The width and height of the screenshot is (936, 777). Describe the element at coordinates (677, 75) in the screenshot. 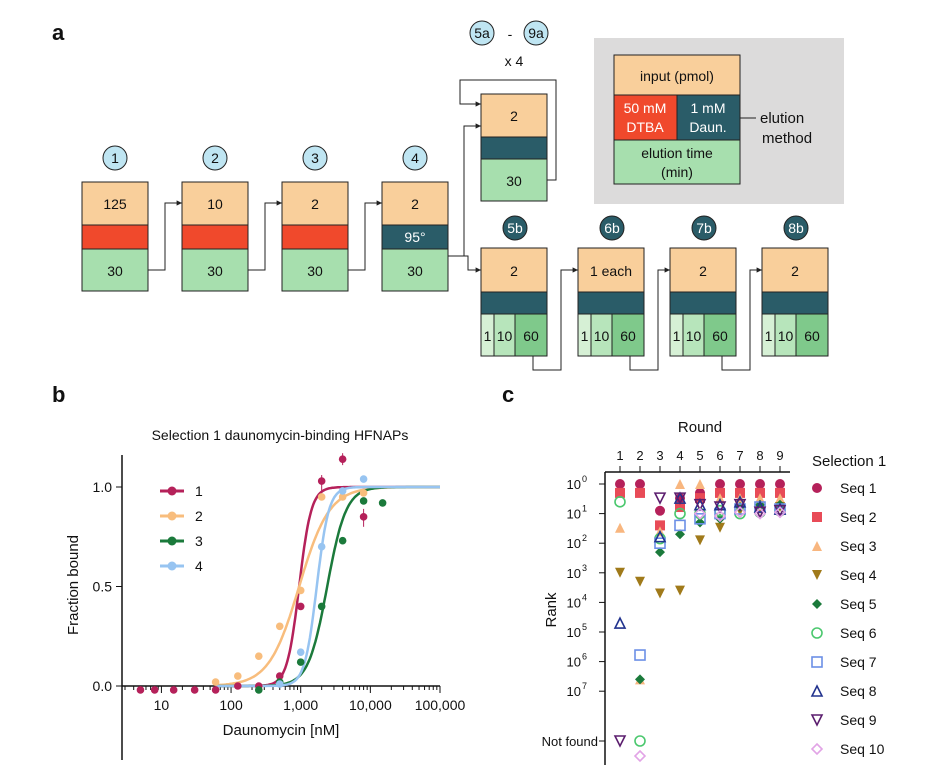

I see `legend-input-cell` at that location.